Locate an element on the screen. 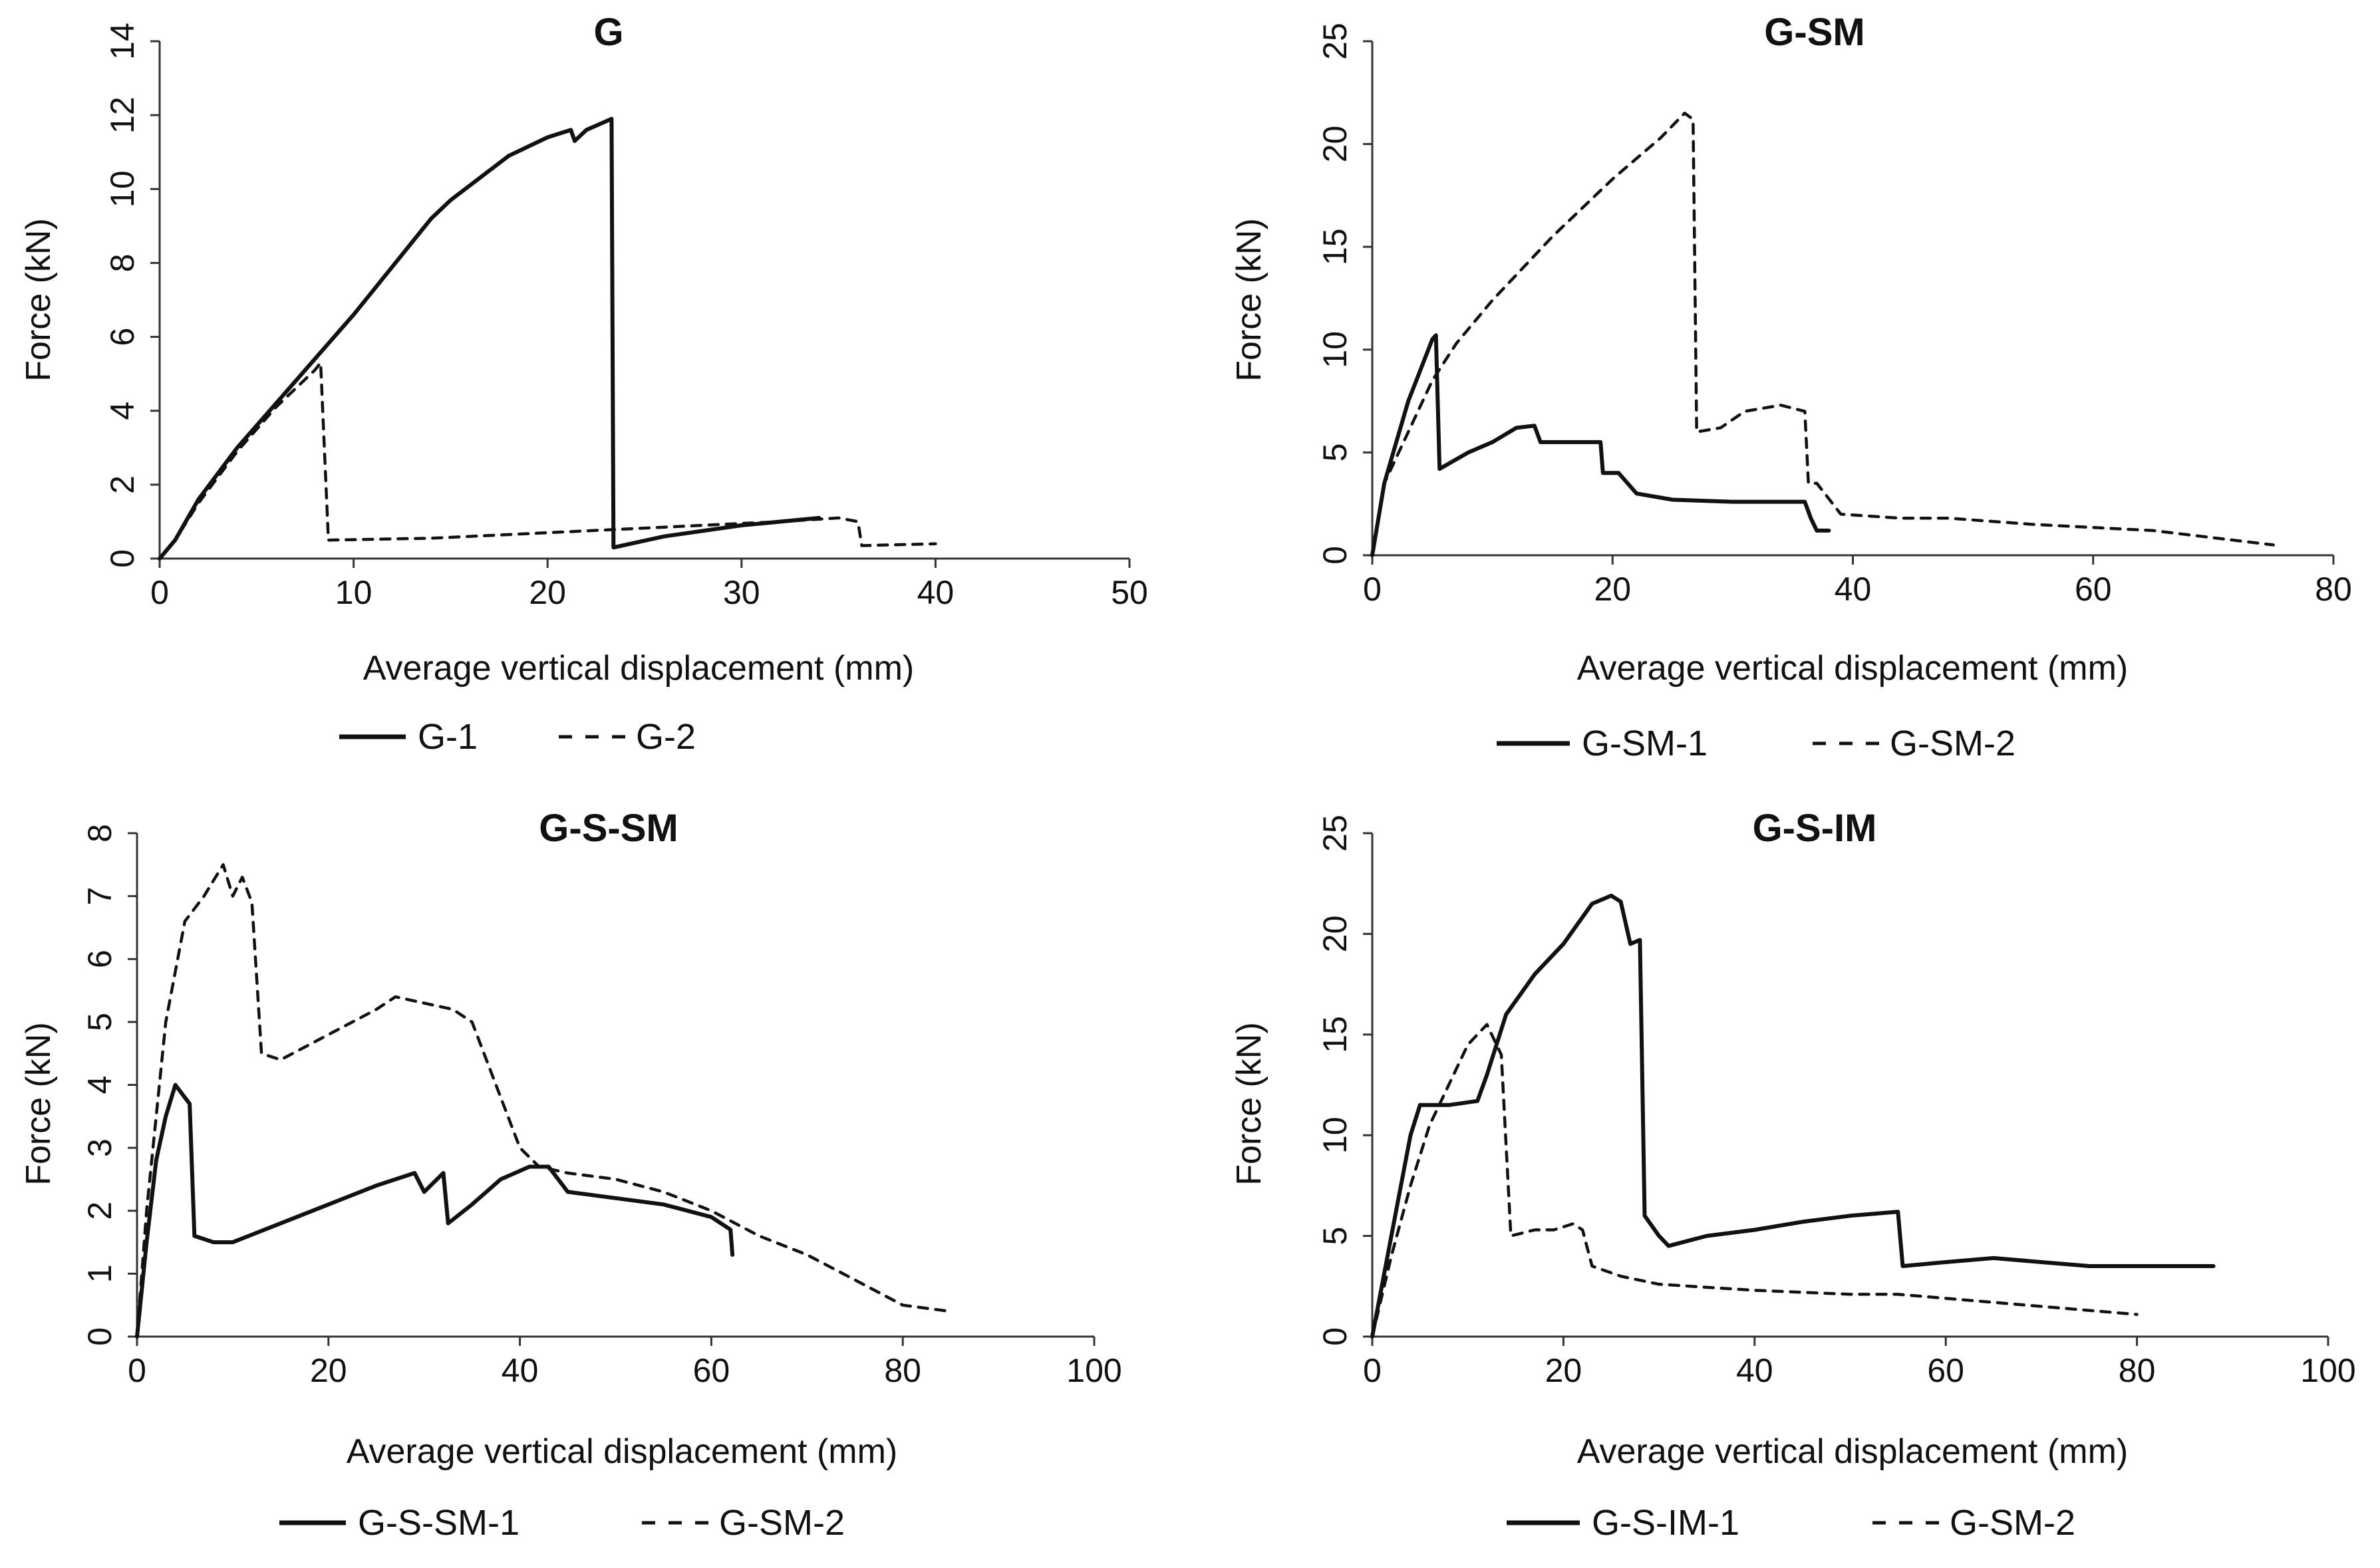 The width and height of the screenshot is (2380, 1568). legend-label: G-S-IM-1 is located at coordinates (1665, 1523).